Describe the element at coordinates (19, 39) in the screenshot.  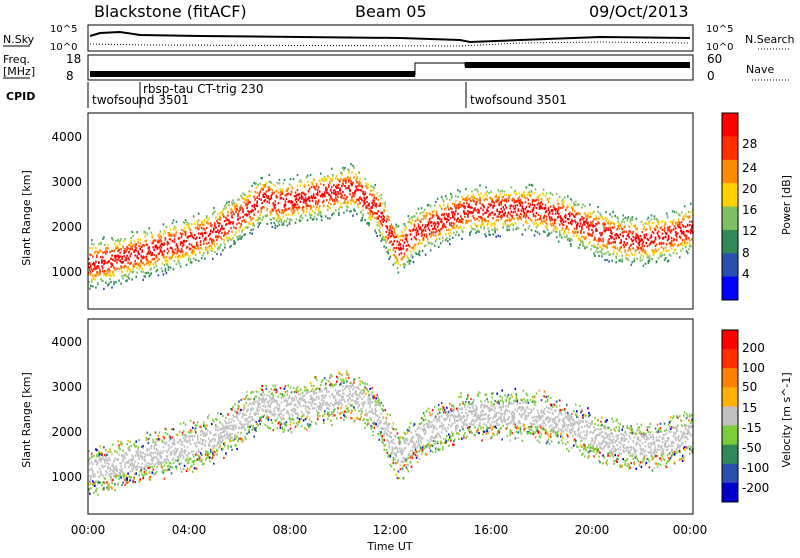
I see `nsky-label: N.Sky` at that location.